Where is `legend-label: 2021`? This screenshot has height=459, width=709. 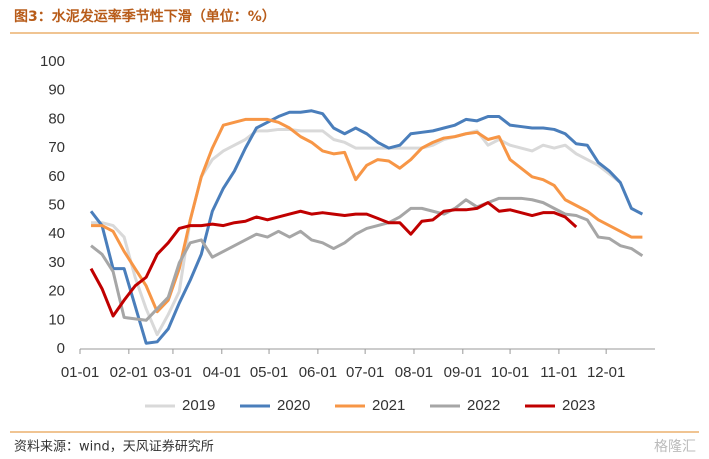
legend-label: 2021 is located at coordinates (388, 405).